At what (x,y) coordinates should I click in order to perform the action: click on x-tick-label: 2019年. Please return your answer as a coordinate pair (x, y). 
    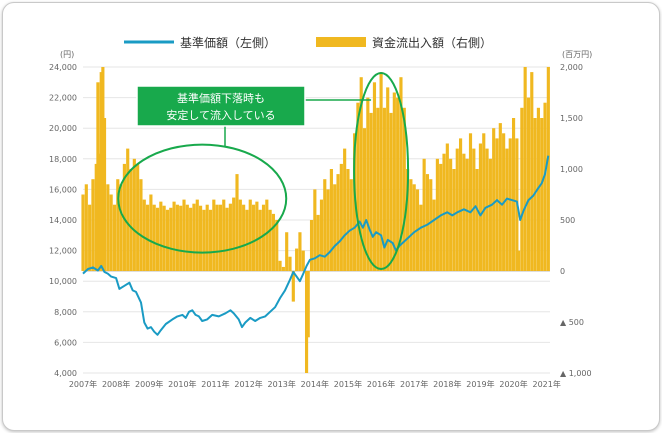
    Looking at the image, I should click on (480, 384).